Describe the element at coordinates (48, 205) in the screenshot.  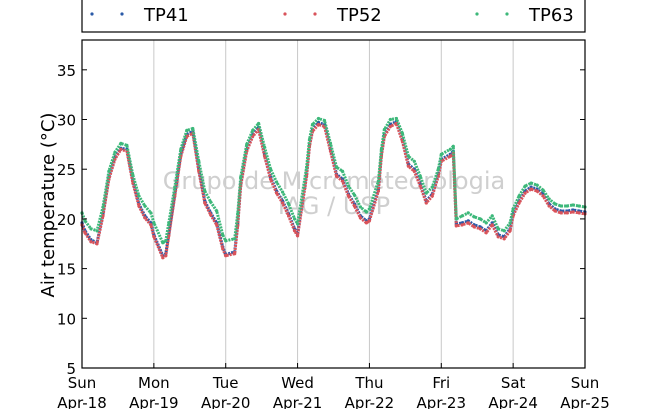
I see `y-axis-label: Air temperature (°C)` at that location.